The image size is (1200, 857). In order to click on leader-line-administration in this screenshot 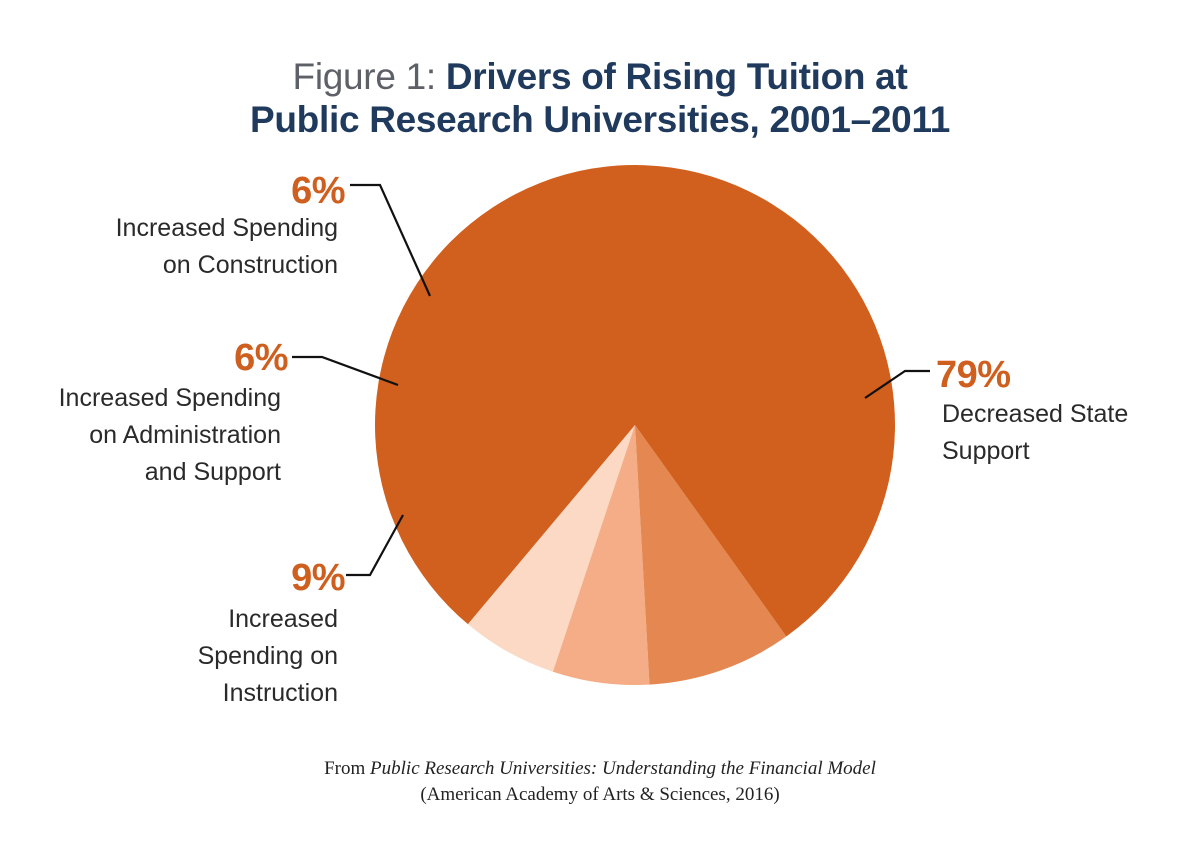, I will do `click(345, 371)`.